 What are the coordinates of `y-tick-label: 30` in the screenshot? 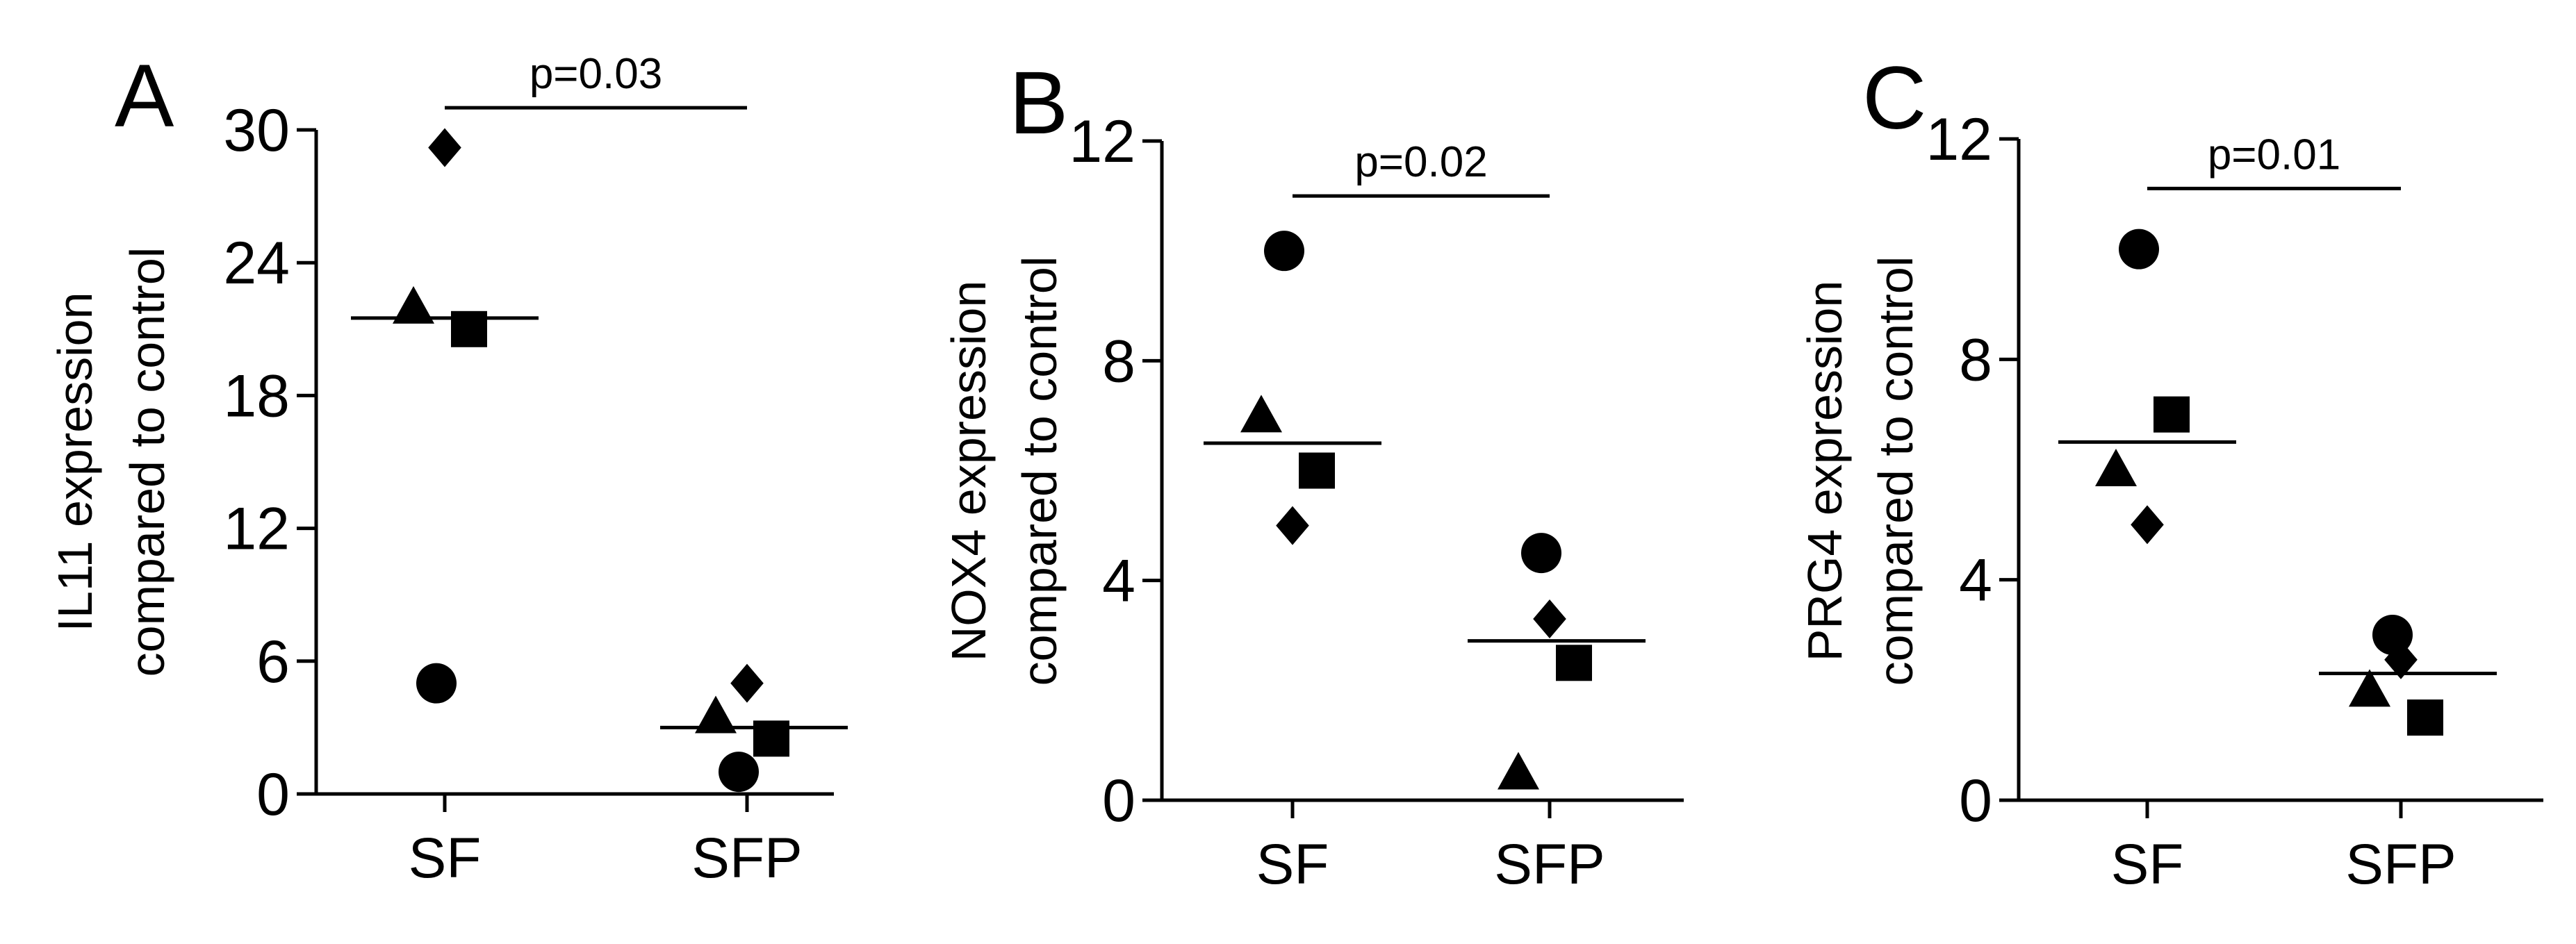 It's located at (256, 130).